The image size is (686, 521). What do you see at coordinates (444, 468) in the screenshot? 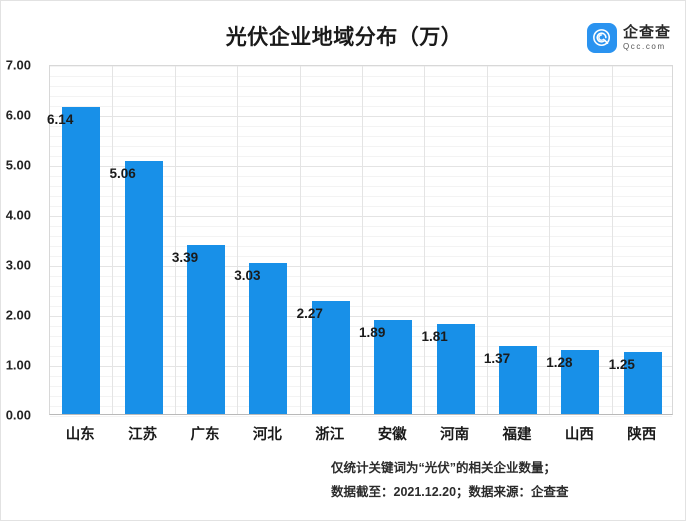
I see `footnote-line: 仅统计关键词为“光伏”的相关企业数量；` at bounding box center [444, 468].